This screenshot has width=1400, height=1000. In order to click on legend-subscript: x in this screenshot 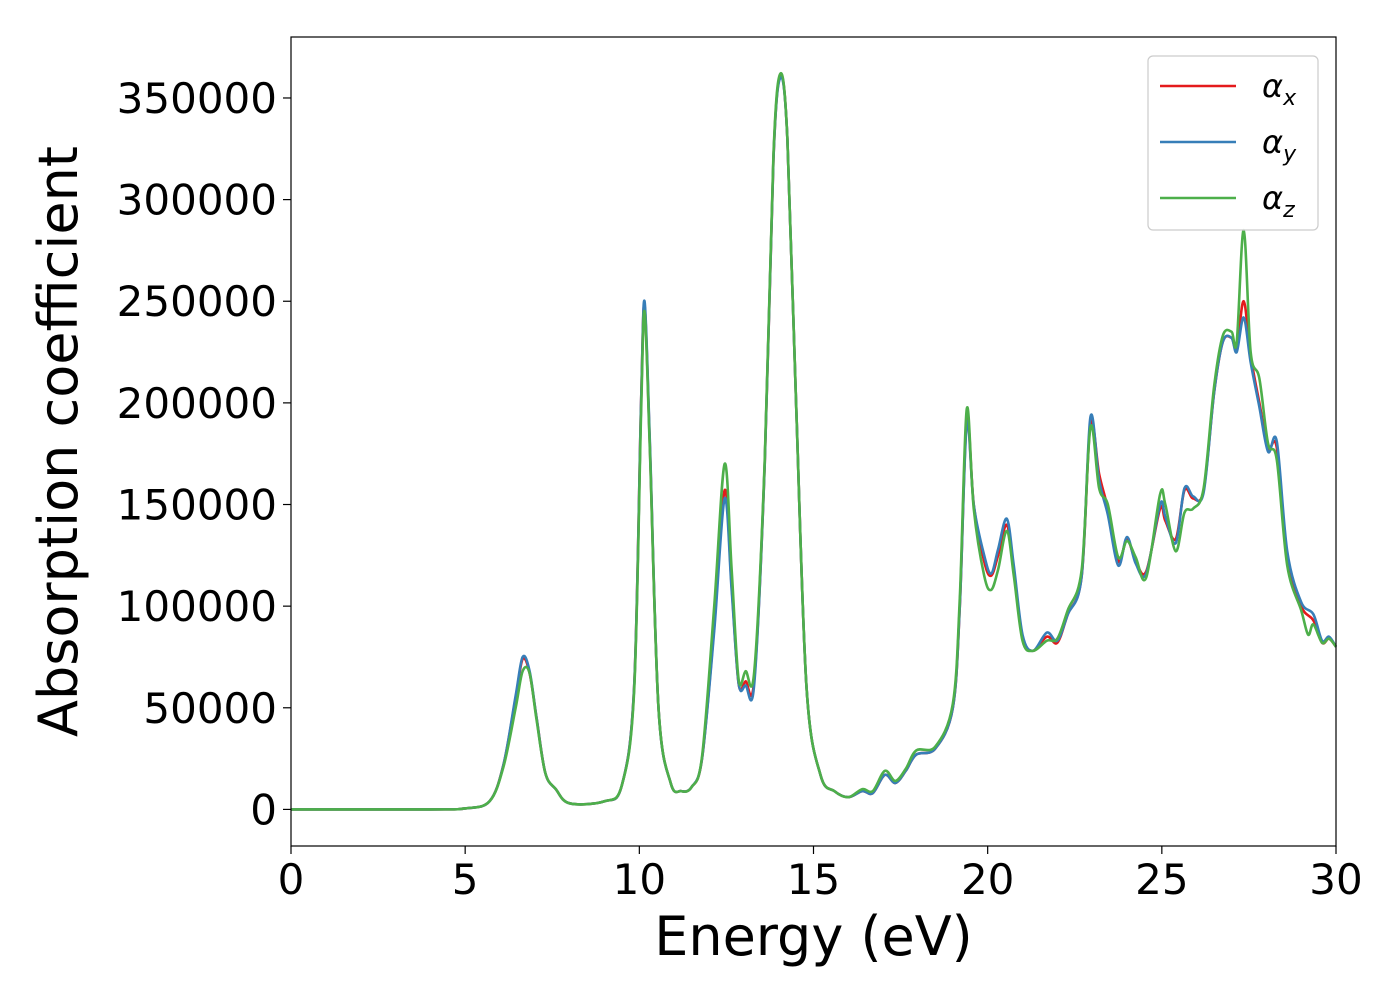, I will do `click(1289, 98)`.